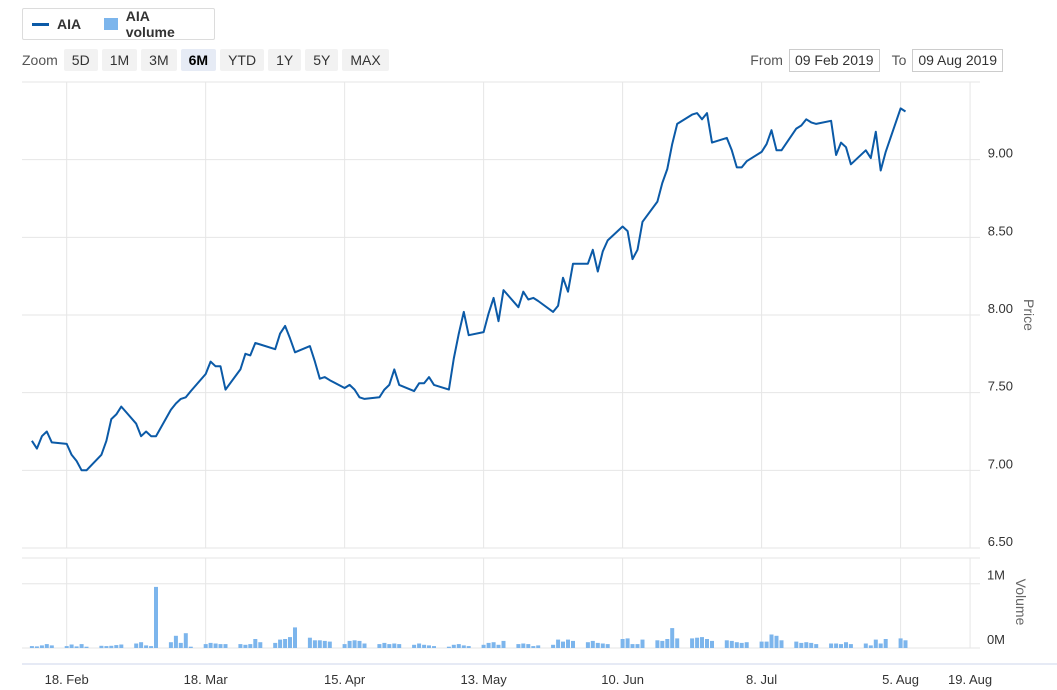 Image resolution: width=1057 pixels, height=690 pixels. I want to click on legend-item-aia: AIA, so click(56, 24).